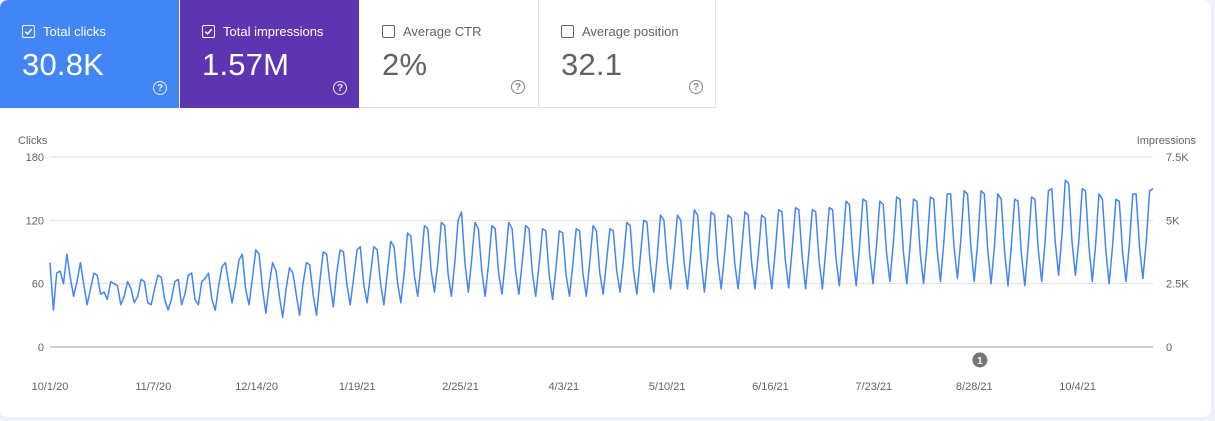 This screenshot has height=421, width=1215. What do you see at coordinates (873, 387) in the screenshot?
I see `x-tick-label: 7/23/21` at bounding box center [873, 387].